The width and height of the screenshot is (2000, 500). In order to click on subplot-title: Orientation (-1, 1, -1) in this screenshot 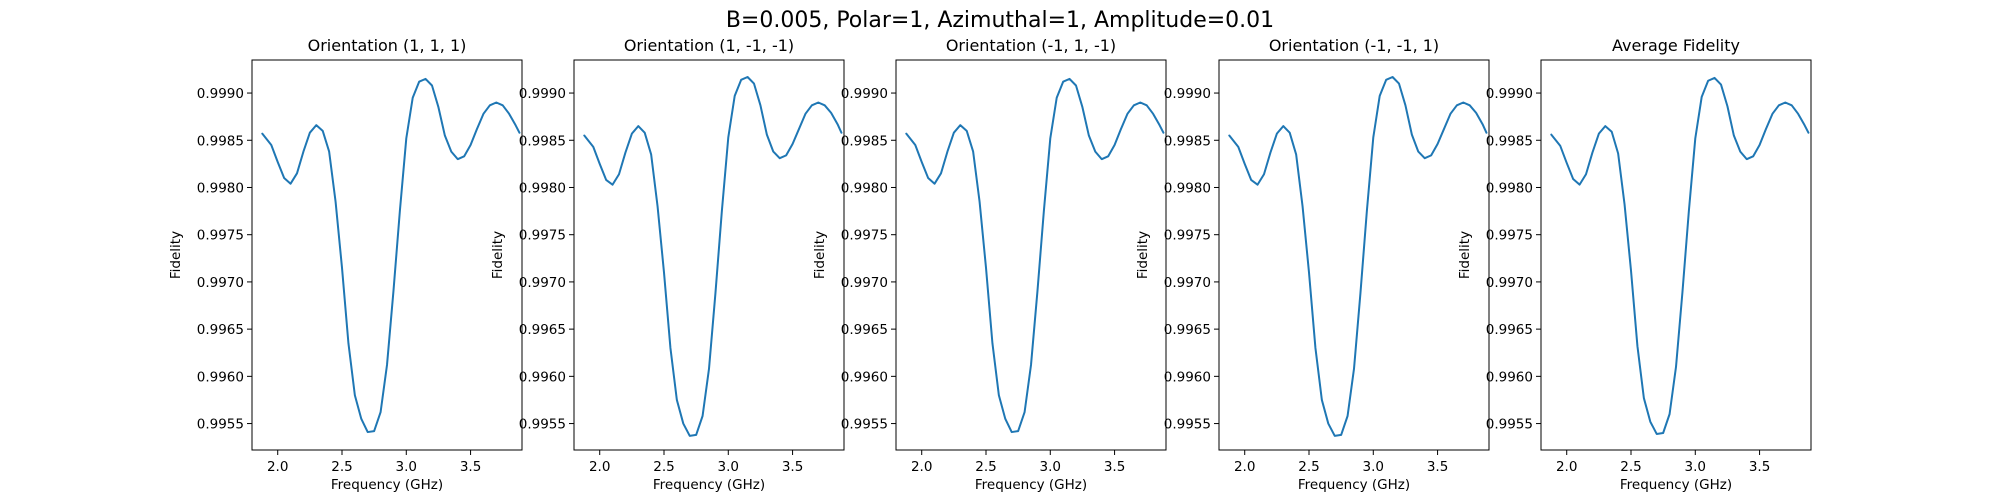, I will do `click(1031, 45)`.